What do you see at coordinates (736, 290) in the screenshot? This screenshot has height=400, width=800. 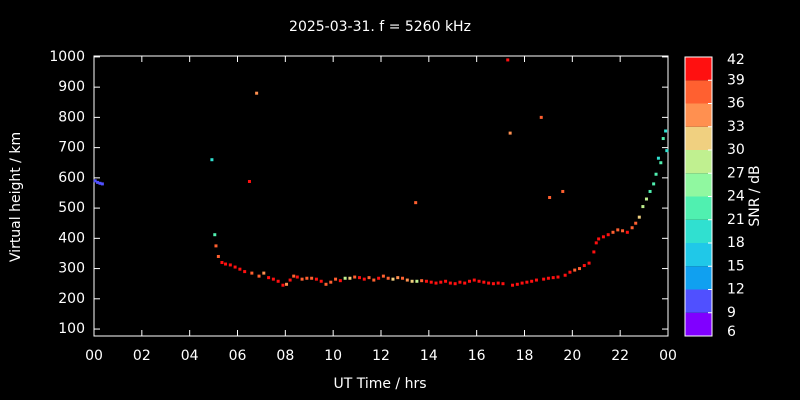 I see `colorbar-tick-label: 12` at bounding box center [736, 290].